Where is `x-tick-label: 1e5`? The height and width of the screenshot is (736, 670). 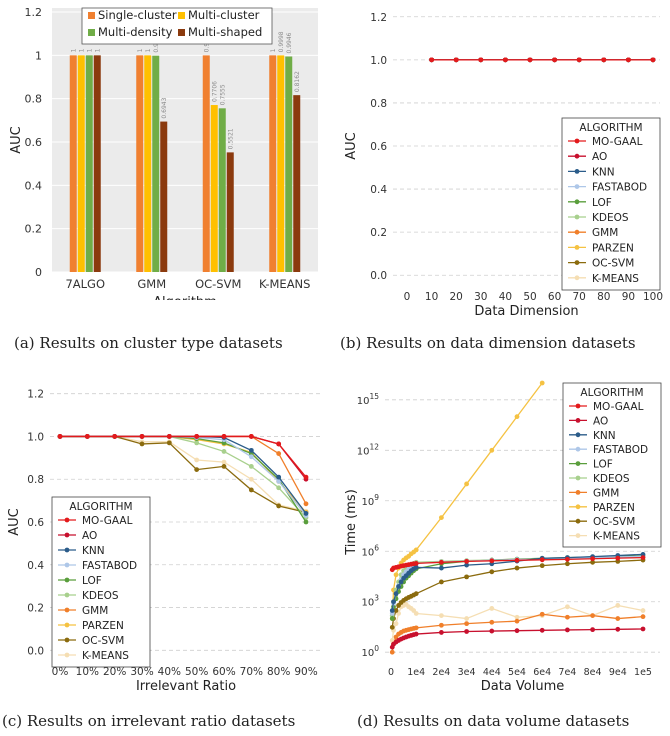 x-tick-label: 1e5 is located at coordinates (643, 672).